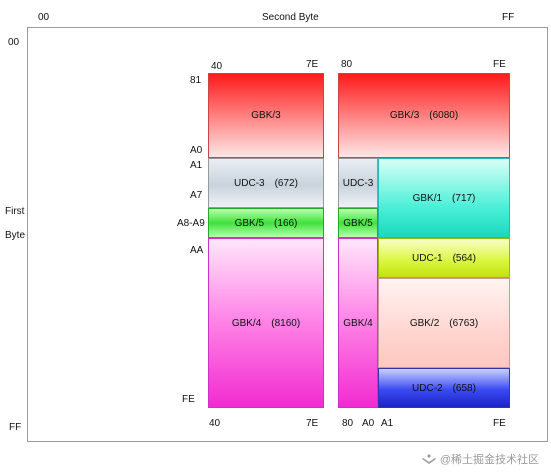  What do you see at coordinates (196, 195) in the screenshot?
I see `row-label-a7: A7` at bounding box center [196, 195].